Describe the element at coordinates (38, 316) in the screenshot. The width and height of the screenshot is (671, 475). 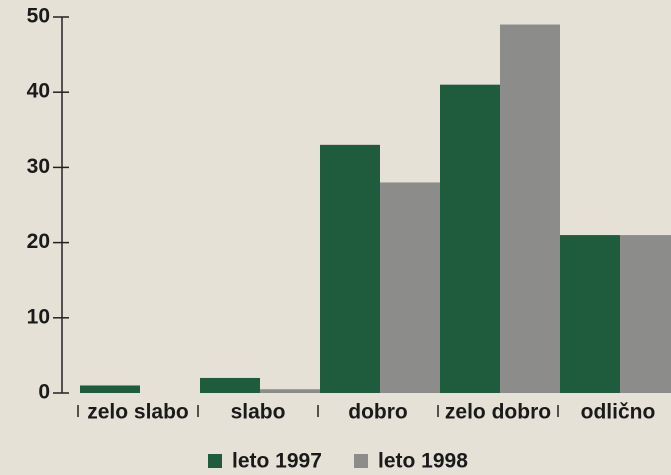
I see `y-tick-label: 10` at that location.